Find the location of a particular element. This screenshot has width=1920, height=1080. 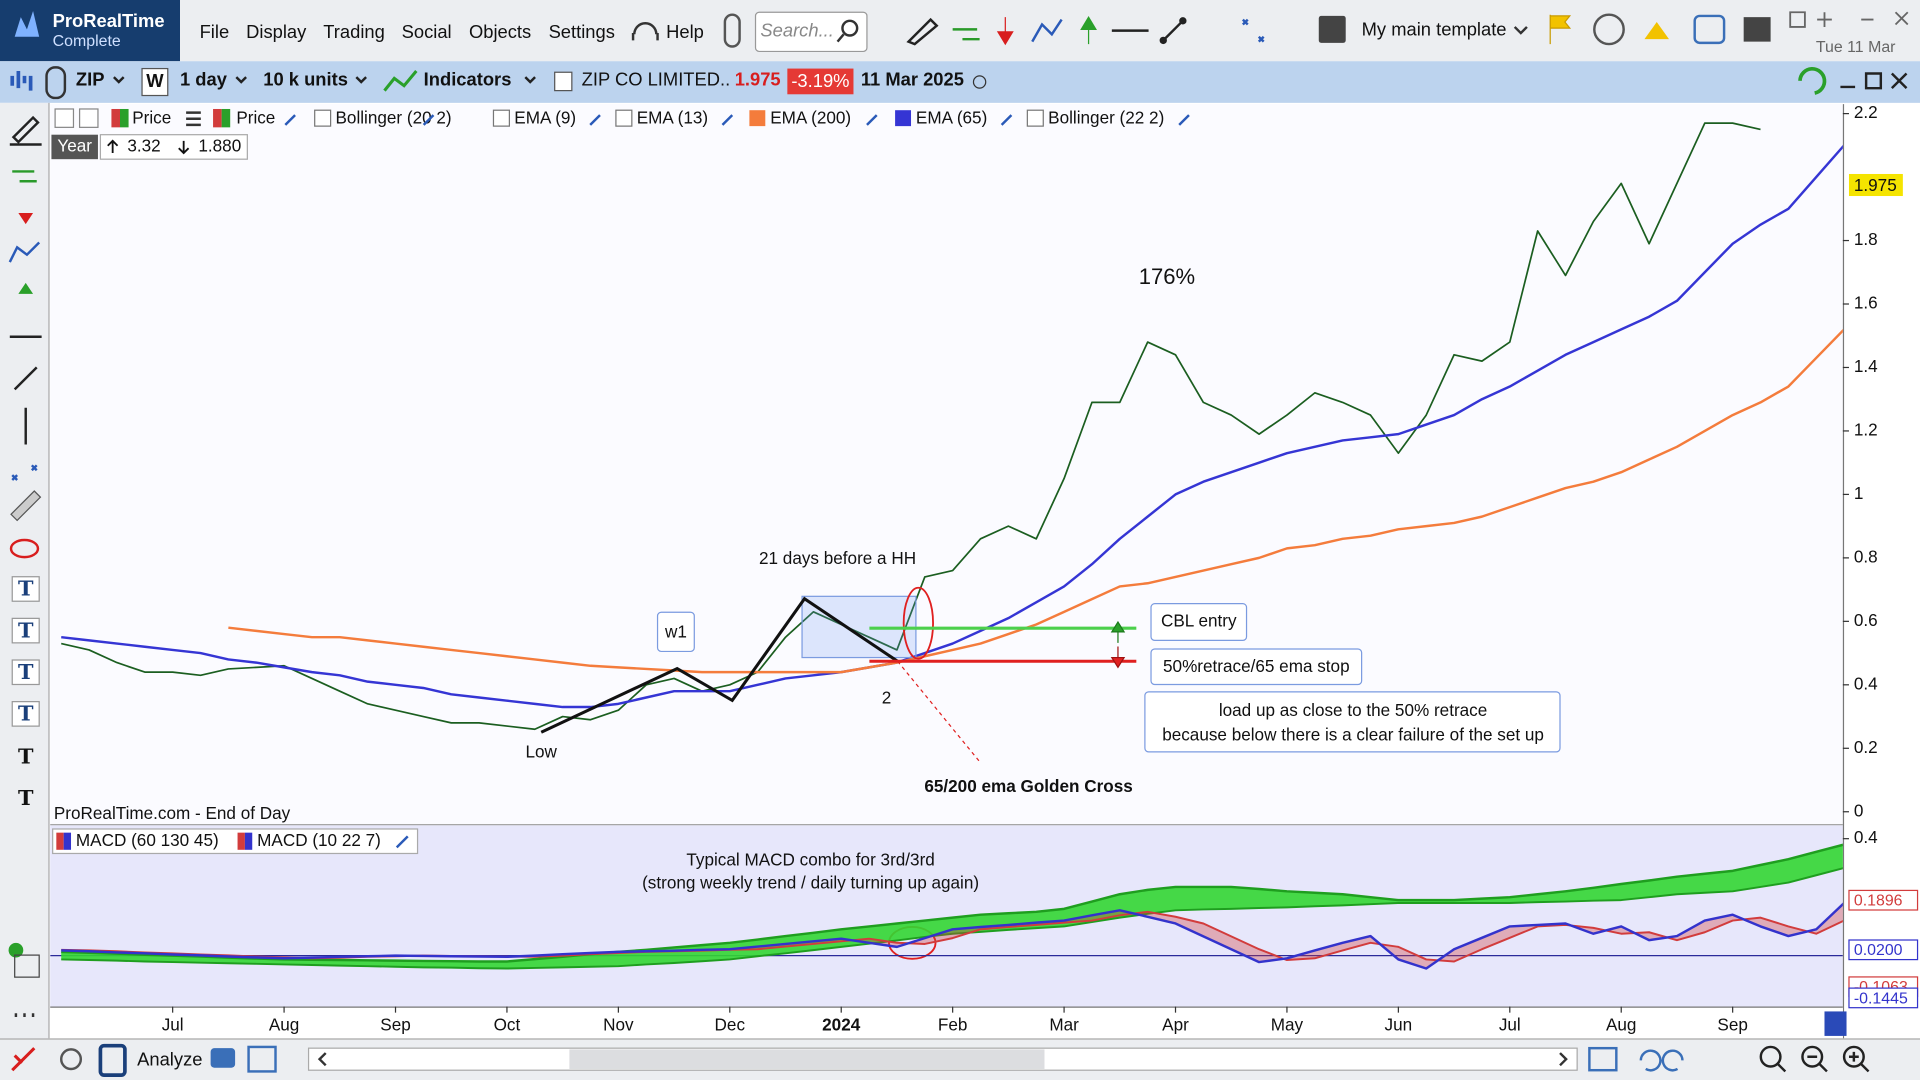

indicators-button: Indicators is located at coordinates (468, 79).